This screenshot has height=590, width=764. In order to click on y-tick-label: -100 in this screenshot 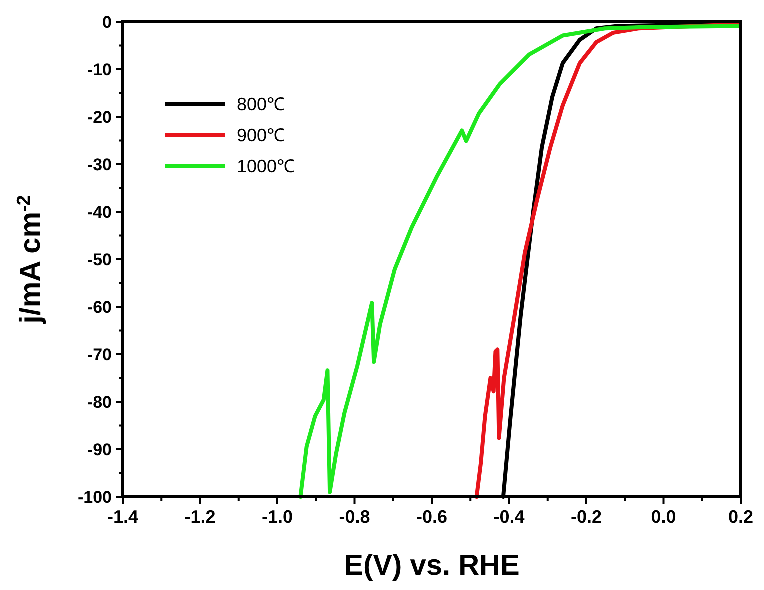, I will do `click(95, 497)`.